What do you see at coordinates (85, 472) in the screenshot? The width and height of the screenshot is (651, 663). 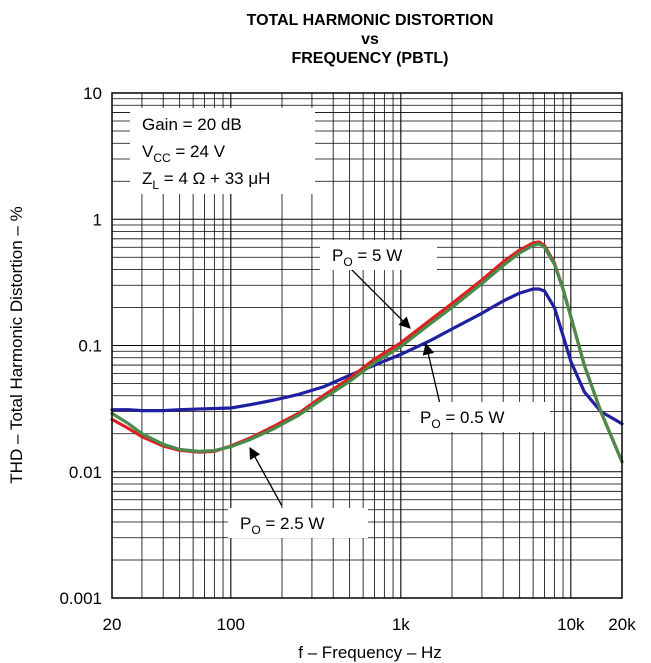 I see `y-tick-label: 0.01` at bounding box center [85, 472].